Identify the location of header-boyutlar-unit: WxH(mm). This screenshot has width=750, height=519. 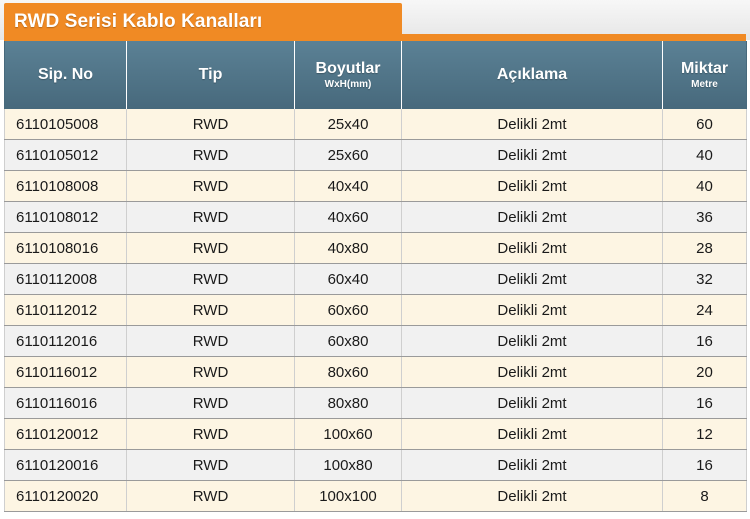
(348, 84).